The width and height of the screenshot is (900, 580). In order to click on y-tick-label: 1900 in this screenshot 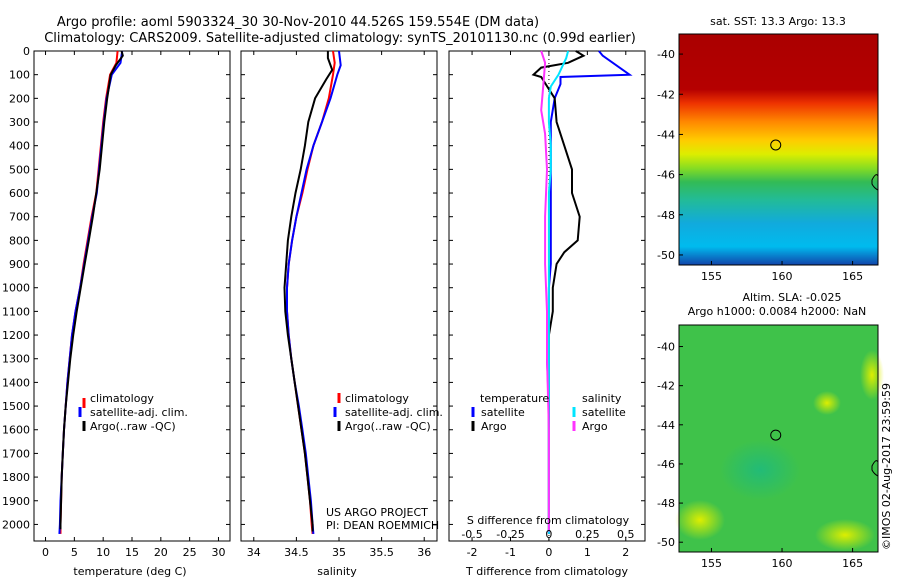, I will do `click(16, 501)`.